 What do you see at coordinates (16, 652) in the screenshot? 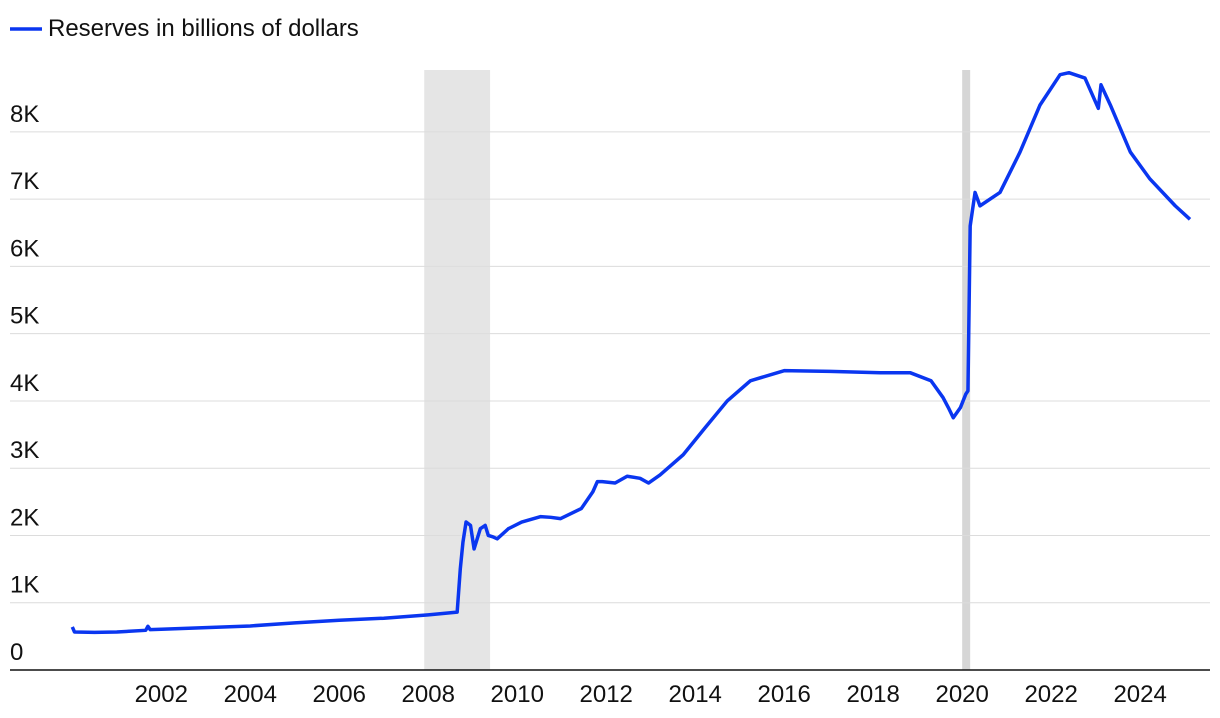
I see `y-tick-label: 0` at bounding box center [16, 652].